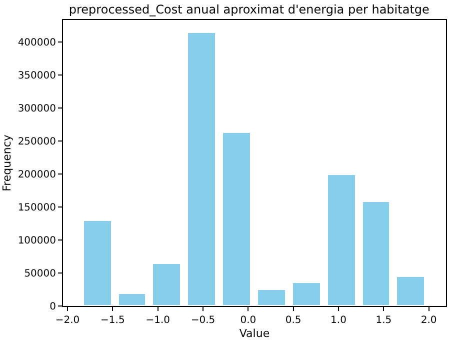  What do you see at coordinates (254, 333) in the screenshot?
I see `x-axis-title: Value` at bounding box center [254, 333].